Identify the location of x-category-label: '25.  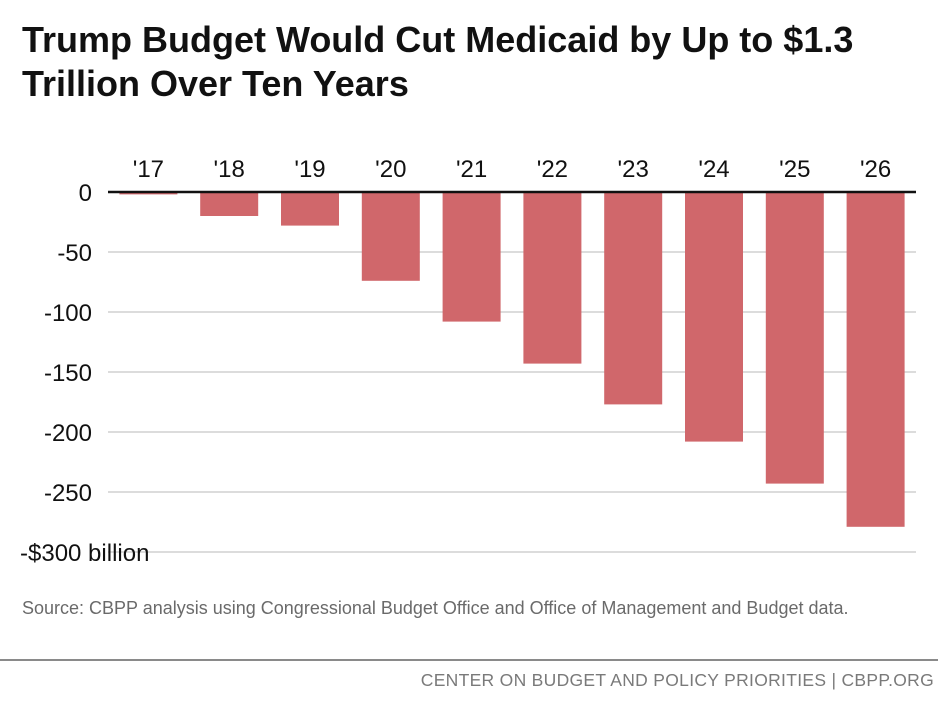
(794, 169).